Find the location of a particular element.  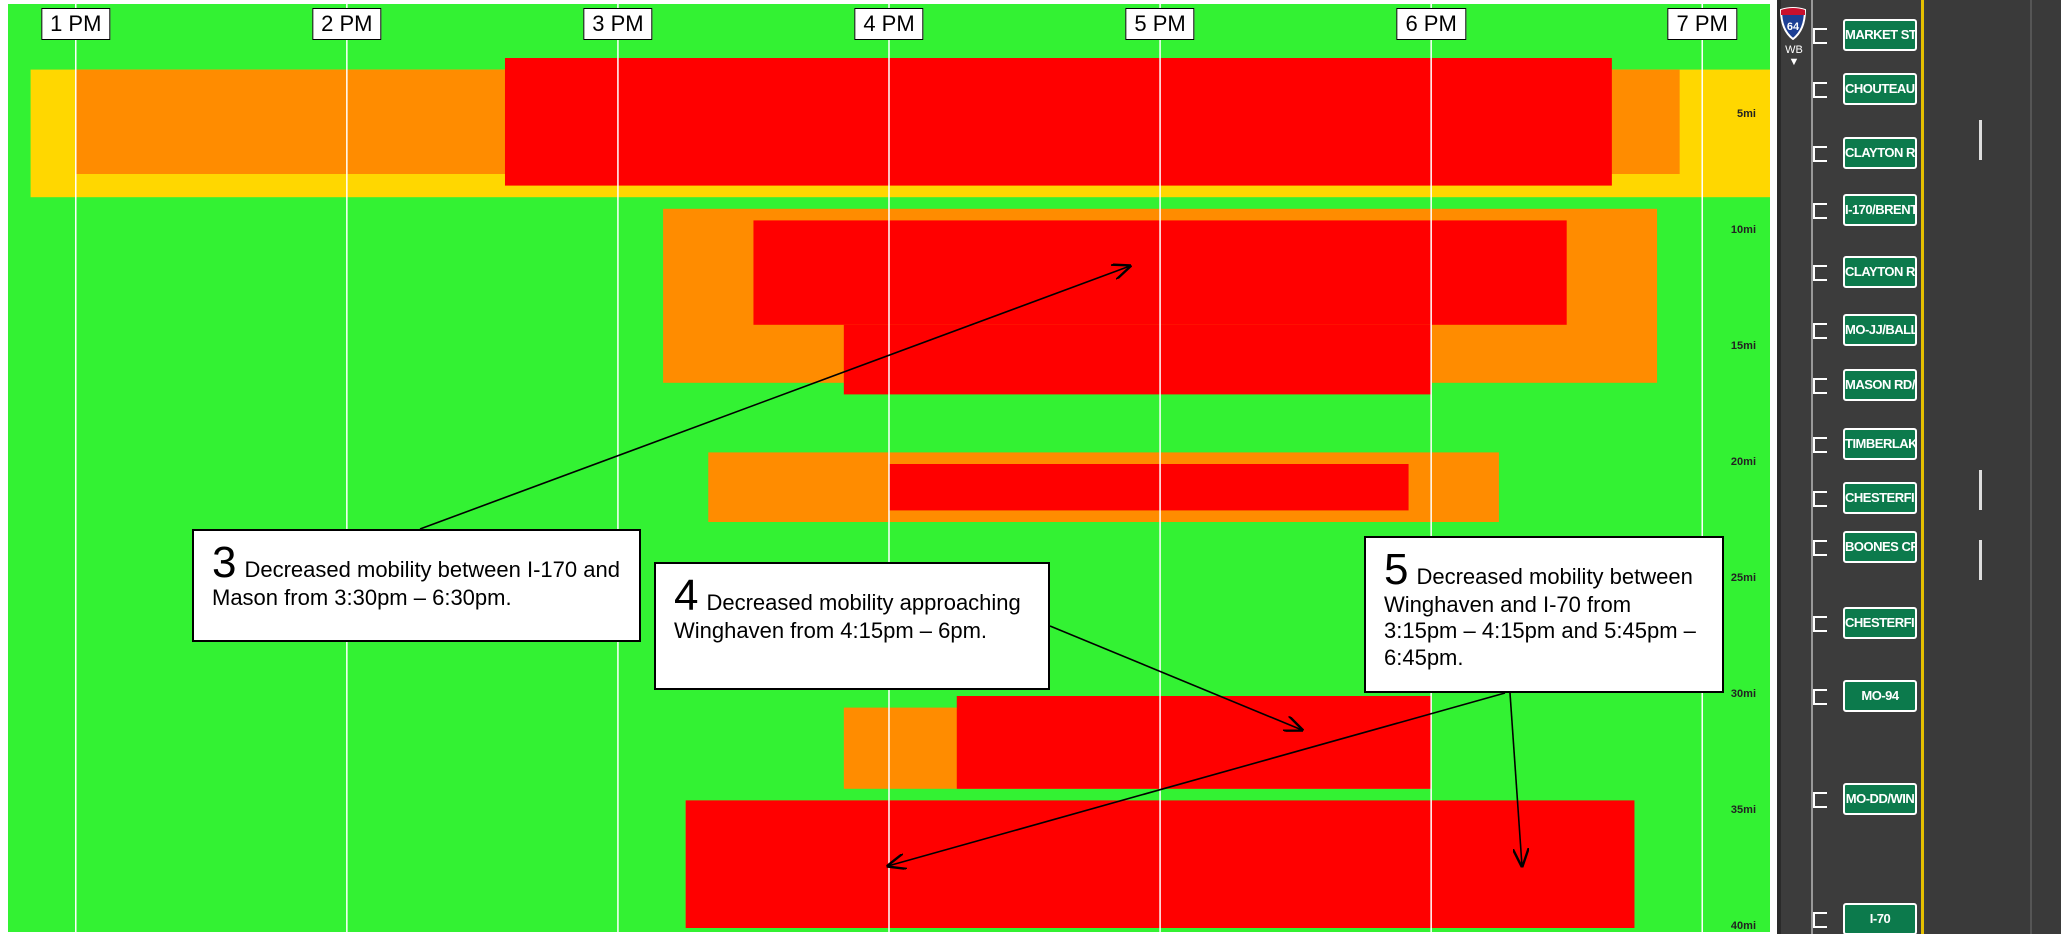

exit-sign: I-170/BRENT is located at coordinates (1880, 210).